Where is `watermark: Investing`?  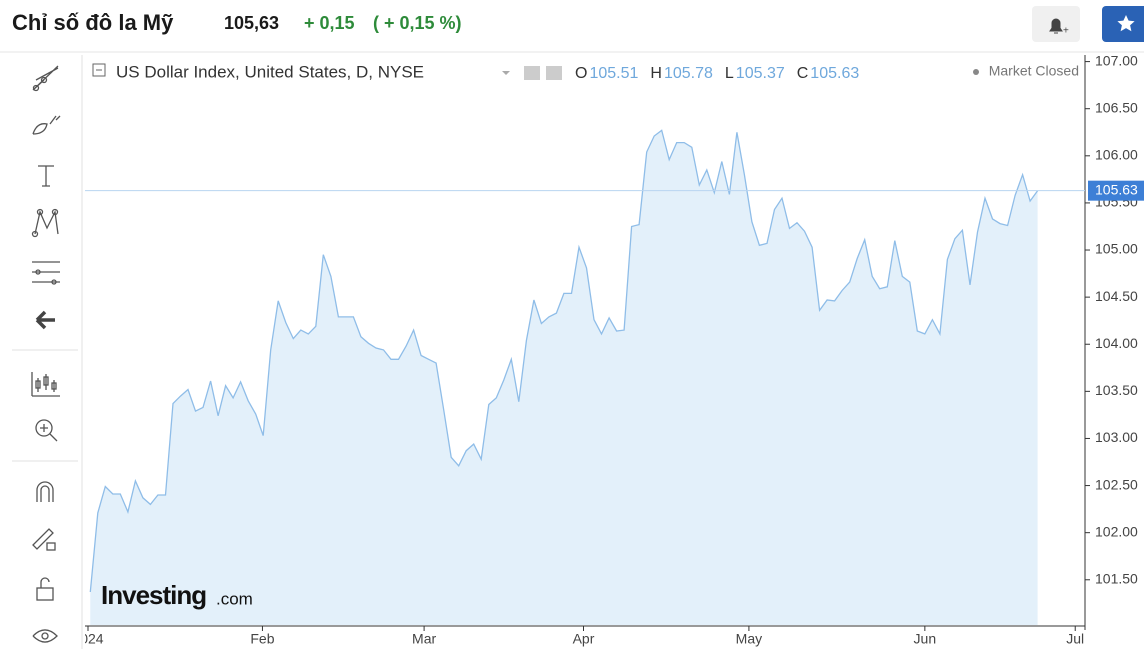 watermark: Investing is located at coordinates (153, 595).